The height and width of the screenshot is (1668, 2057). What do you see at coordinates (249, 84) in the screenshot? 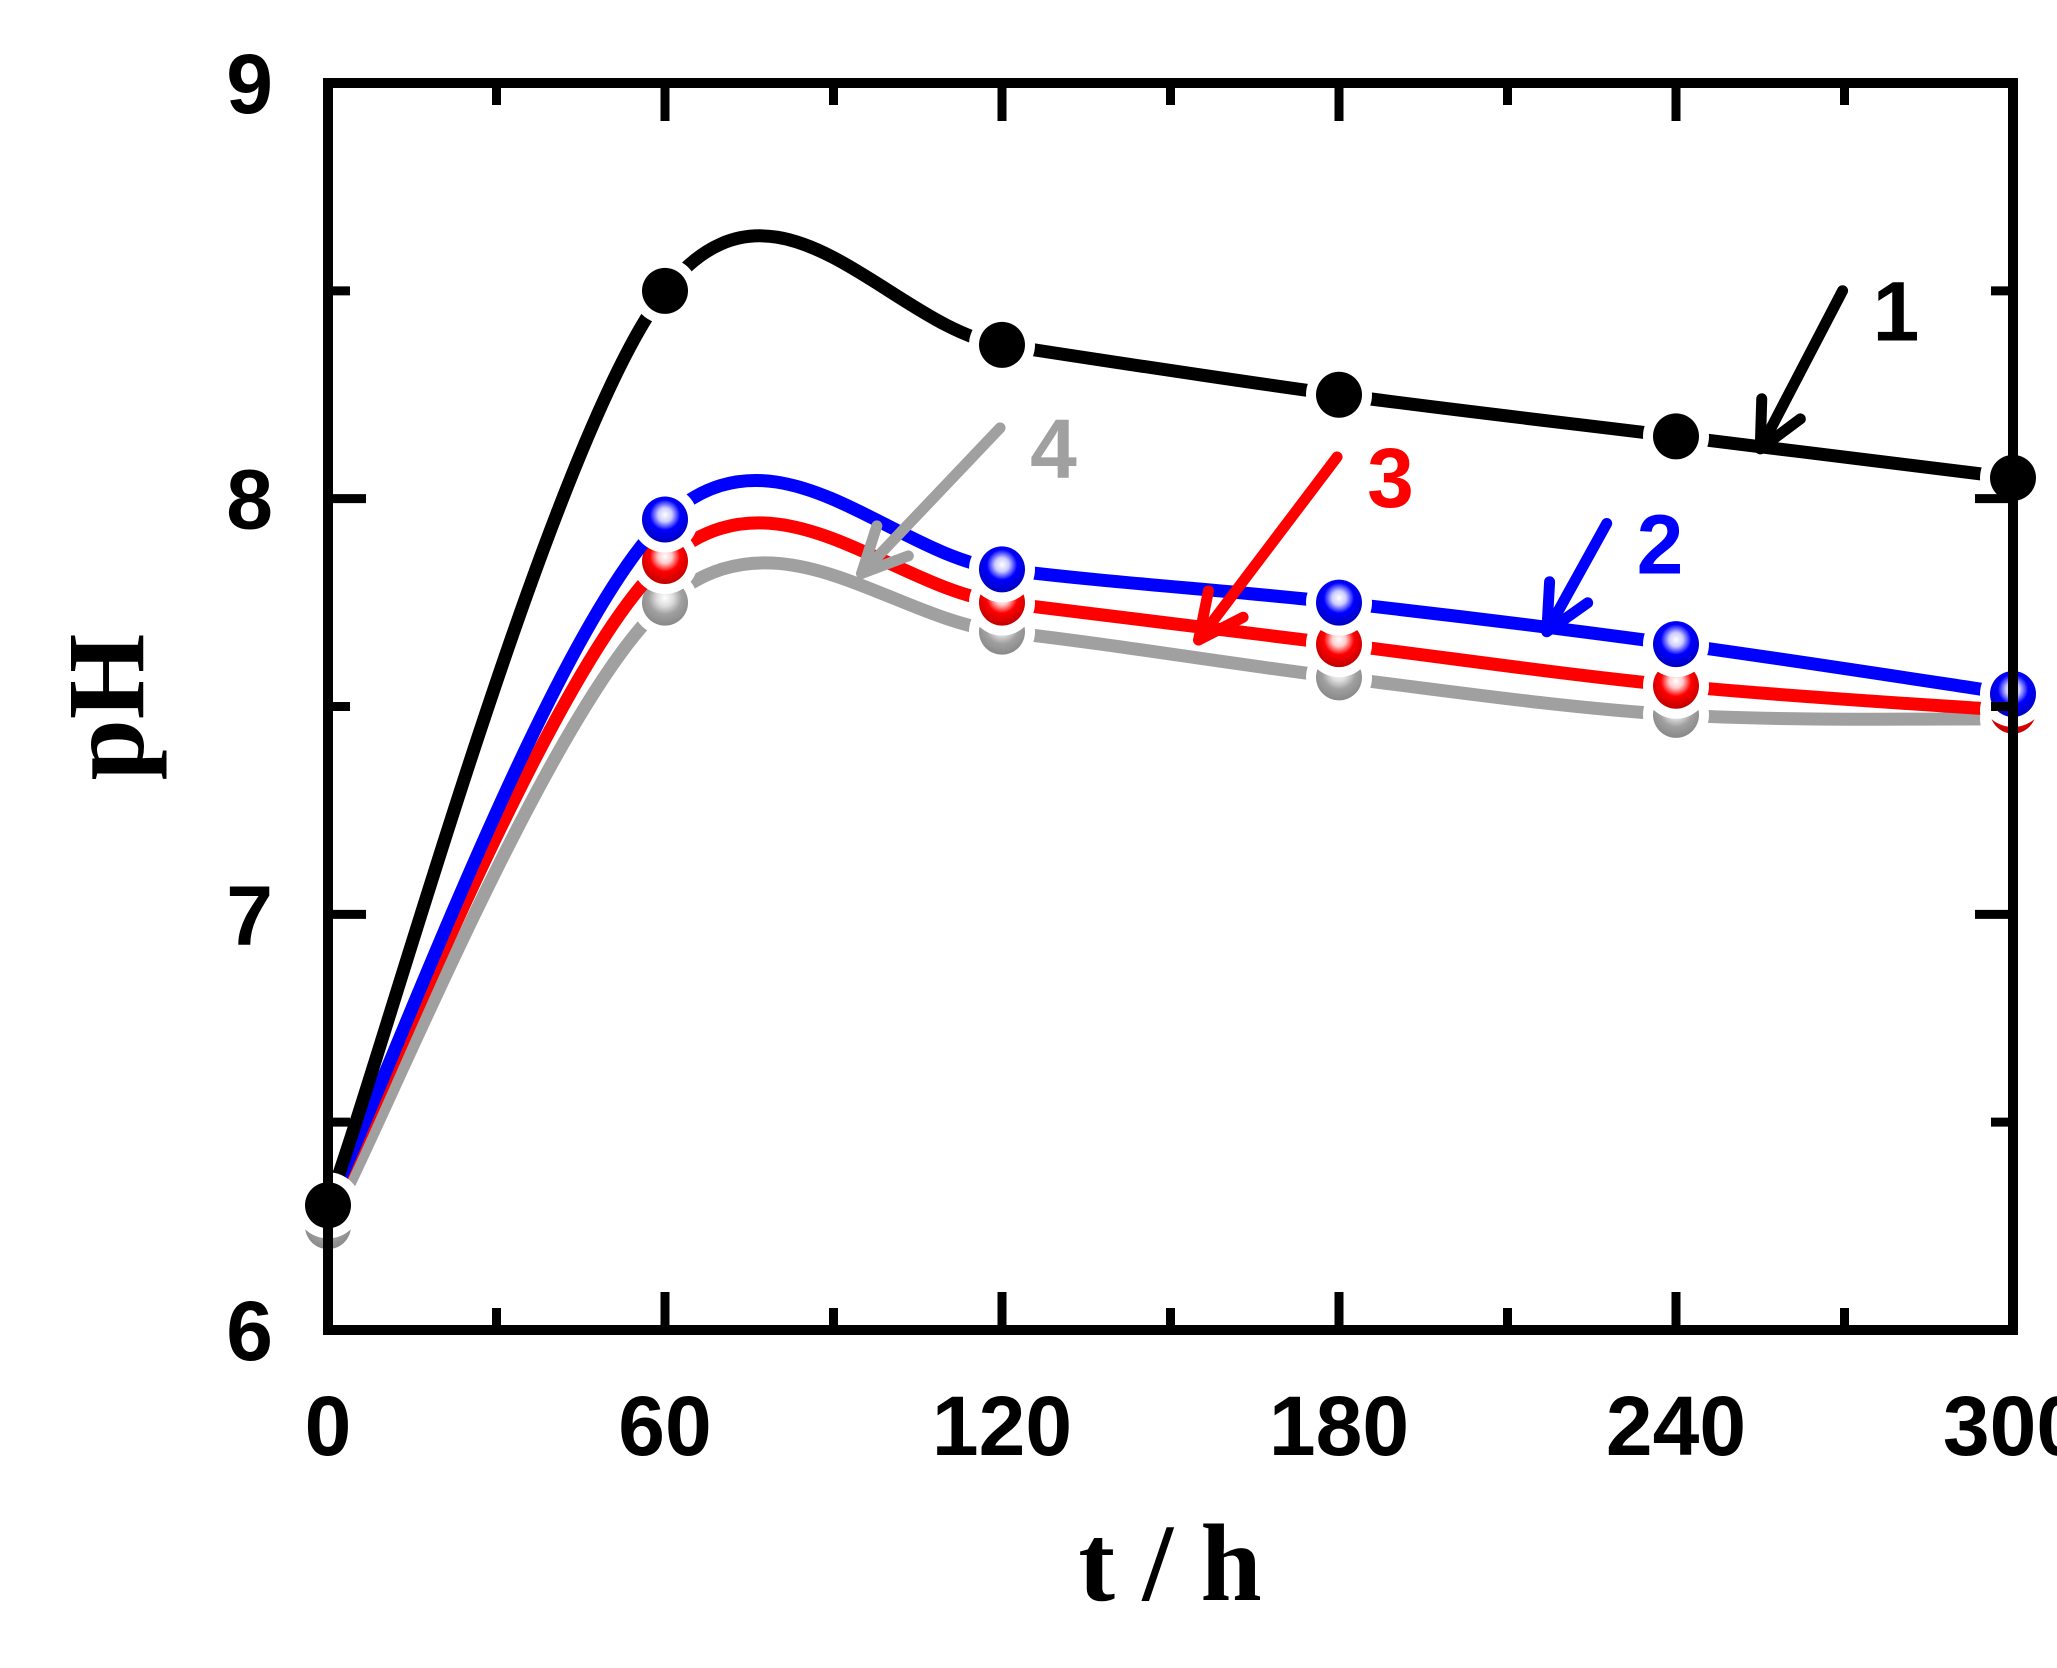
I see `y-tick-label: 9` at bounding box center [249, 84].